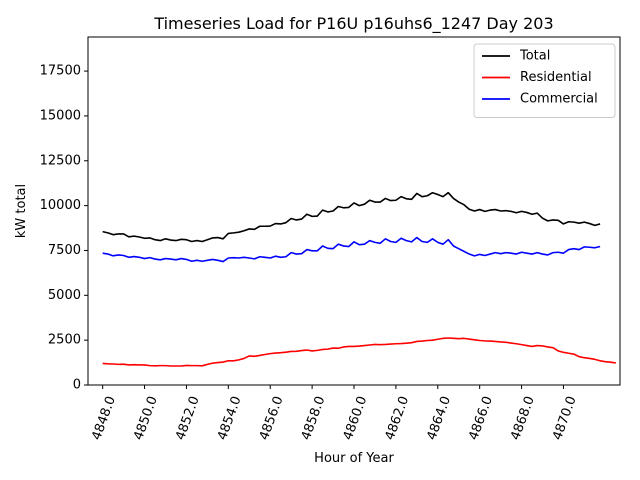 Image resolution: width=640 pixels, height=480 pixels. I want to click on legend: Total Residential Commercial, so click(544, 80).